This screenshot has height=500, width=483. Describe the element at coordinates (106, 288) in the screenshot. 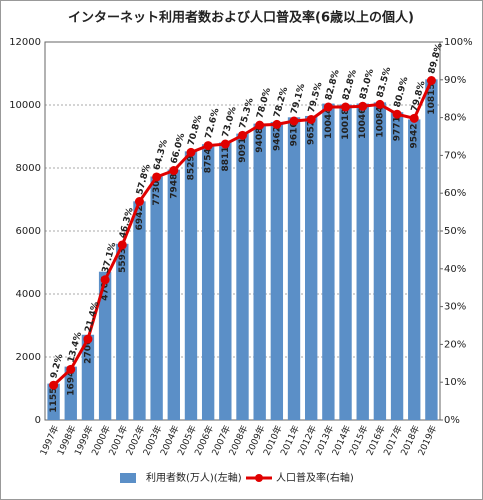

I see `bar-value-label: 4708` at that location.